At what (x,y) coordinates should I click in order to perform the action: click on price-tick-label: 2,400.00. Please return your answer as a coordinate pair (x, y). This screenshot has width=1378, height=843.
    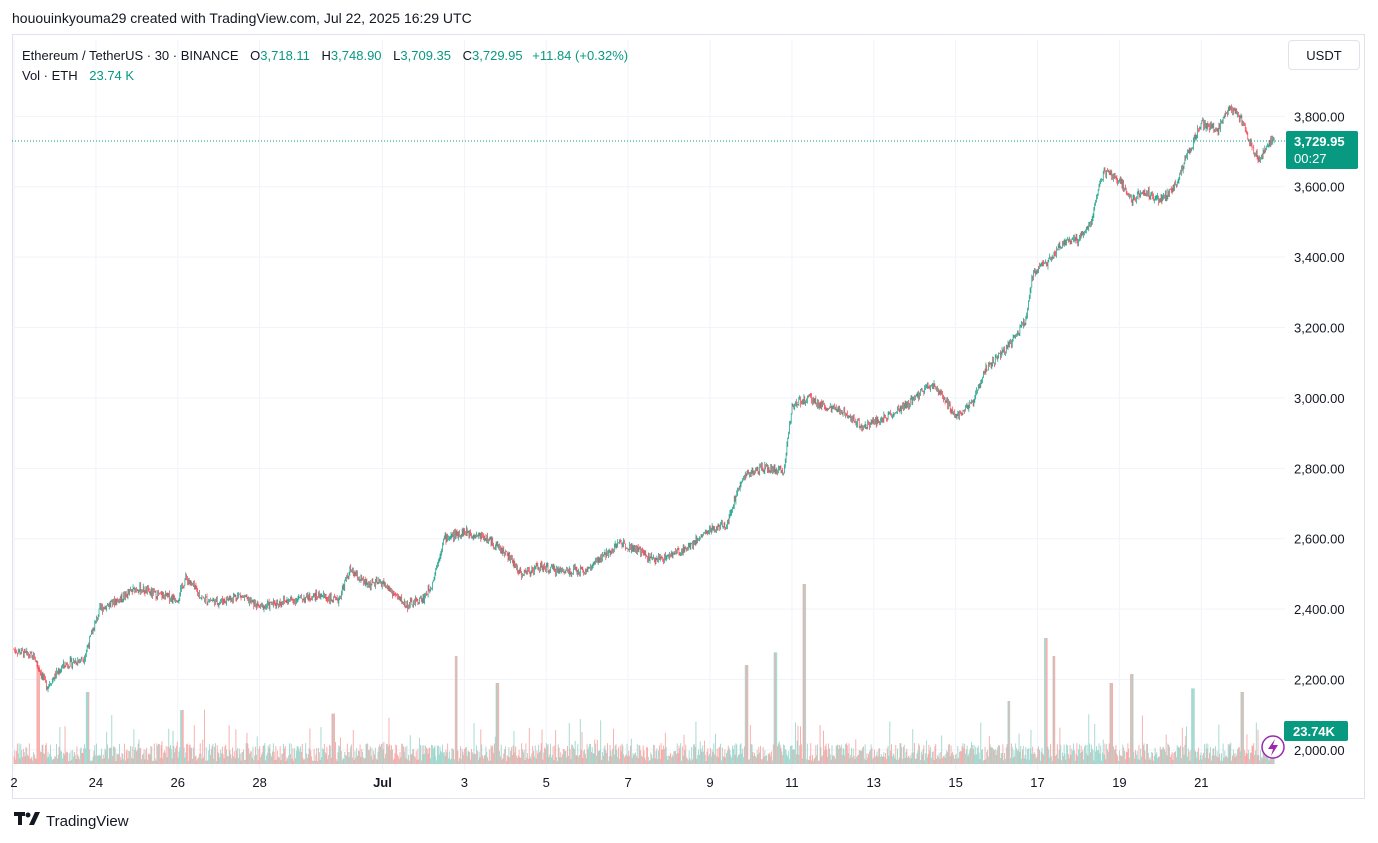
    Looking at the image, I should click on (1319, 609).